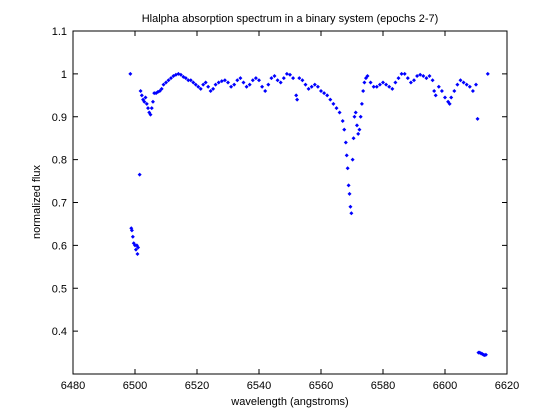 The height and width of the screenshot is (420, 560). What do you see at coordinates (59, 332) in the screenshot?
I see `y-tick-label: 0.4` at bounding box center [59, 332].